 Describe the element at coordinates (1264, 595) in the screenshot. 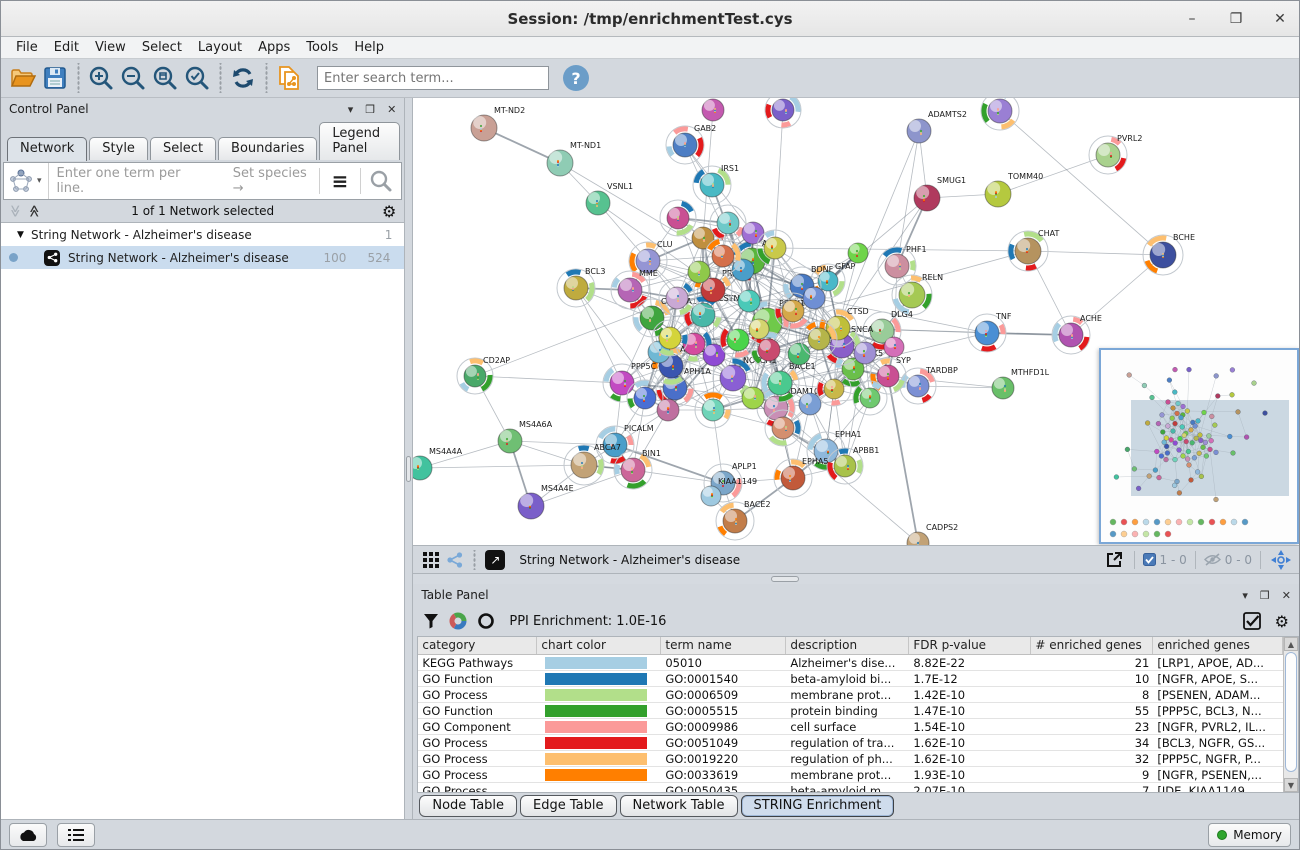

I see `table-panel-float-icon: ❒` at that location.